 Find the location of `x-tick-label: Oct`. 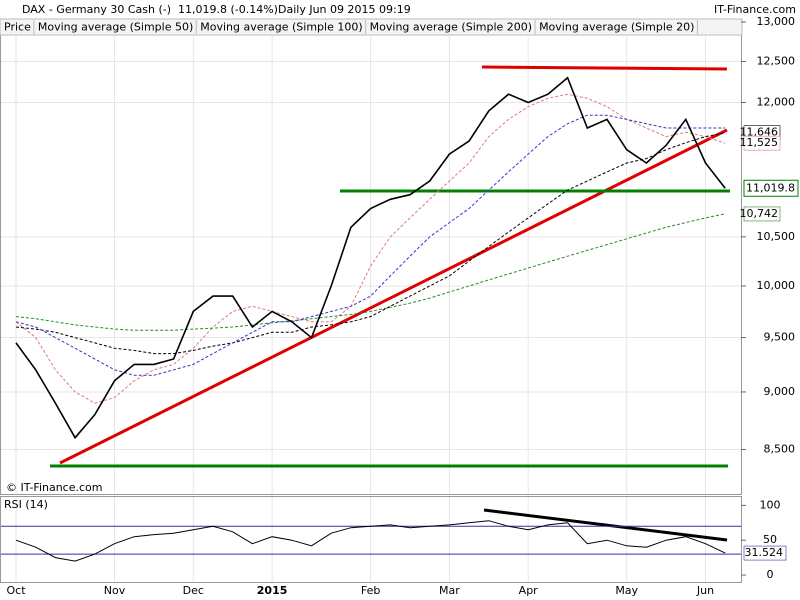

x-tick-label: Oct is located at coordinates (16, 590).